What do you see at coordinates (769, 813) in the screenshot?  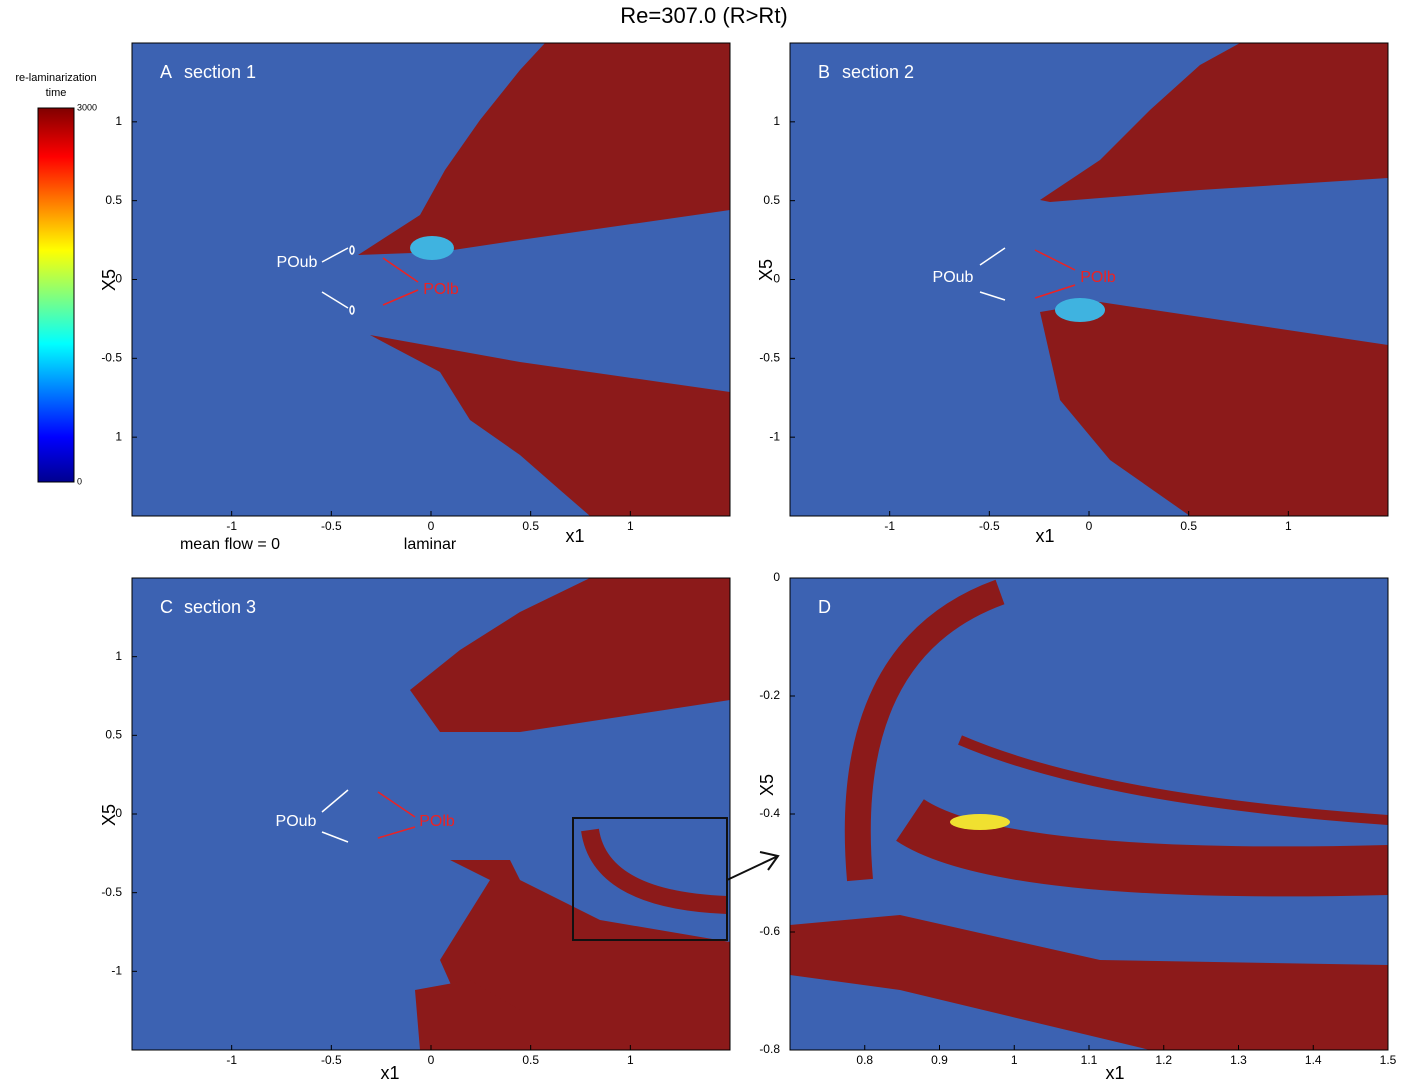 I see `y-tick-label: -0.4` at bounding box center [769, 813].